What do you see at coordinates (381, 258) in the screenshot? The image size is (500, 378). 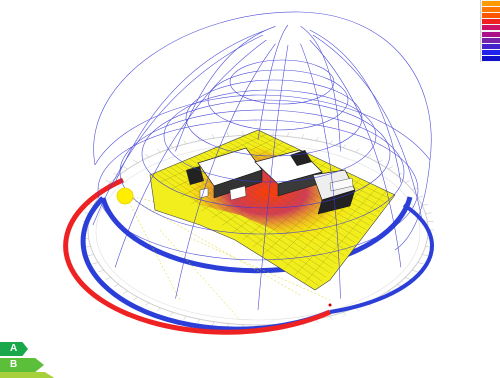 I see `summer-arc-right` at bounding box center [381, 258].